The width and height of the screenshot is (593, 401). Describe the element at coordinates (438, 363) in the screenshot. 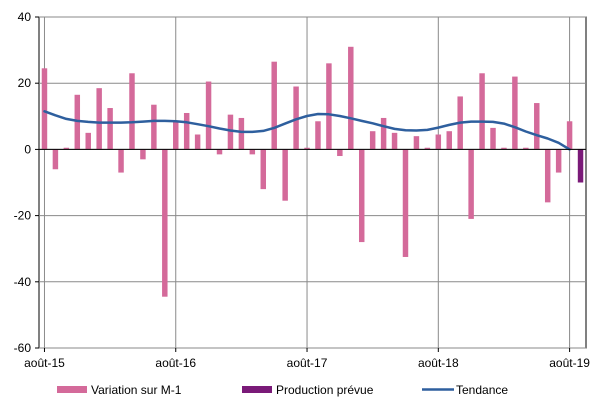

I see `x-tick-label: août-18` at that location.